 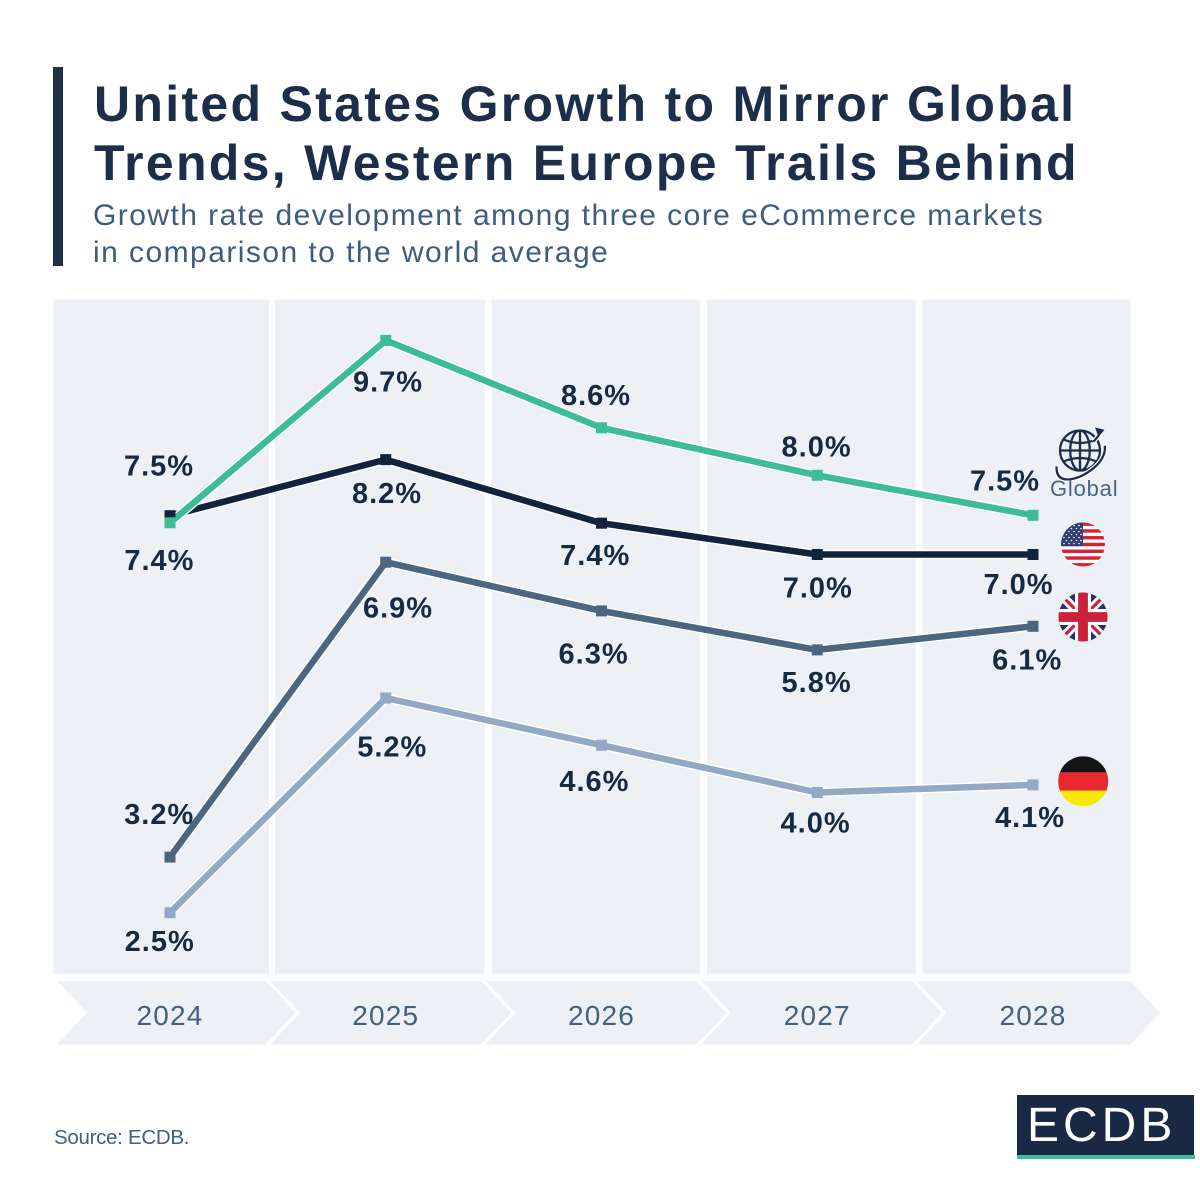 I want to click on svg-text: 8.2%, so click(x=387, y=494).